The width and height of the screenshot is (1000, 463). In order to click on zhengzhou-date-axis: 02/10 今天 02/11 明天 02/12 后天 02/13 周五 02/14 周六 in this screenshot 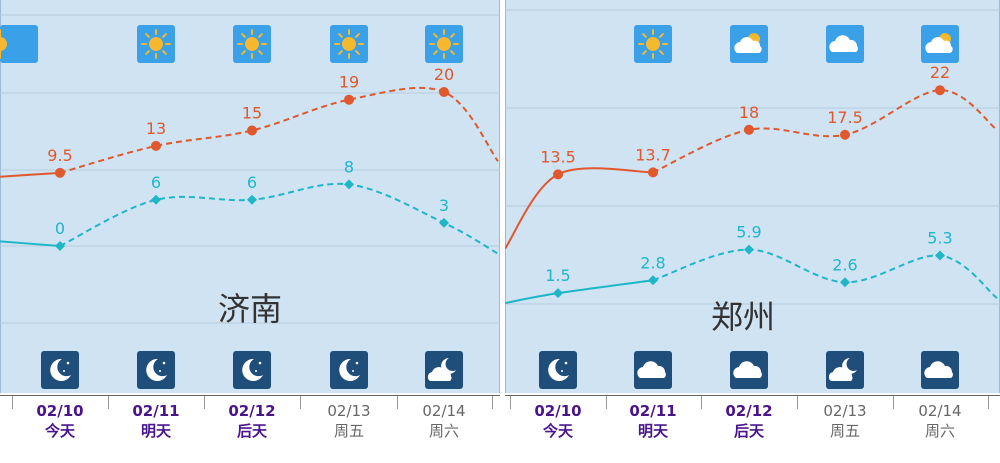, I will do `click(752, 429)`.